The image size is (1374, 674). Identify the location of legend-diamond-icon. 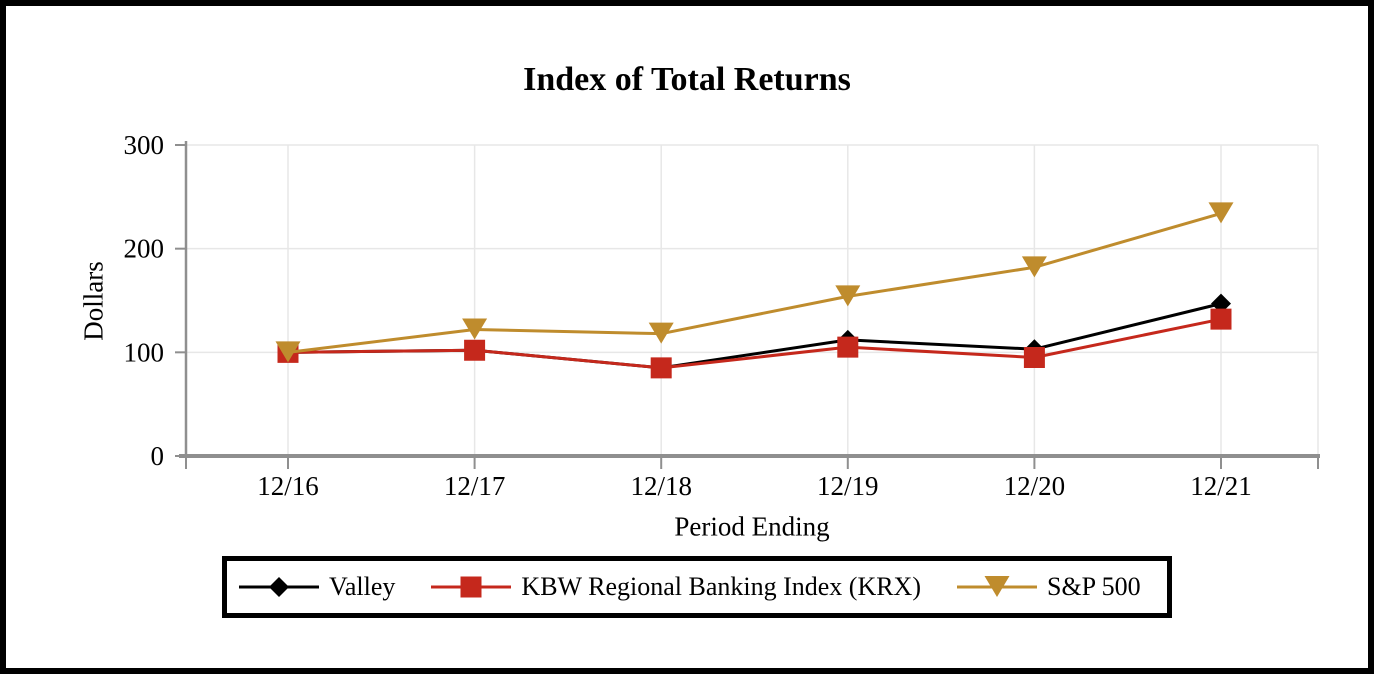
(279, 587).